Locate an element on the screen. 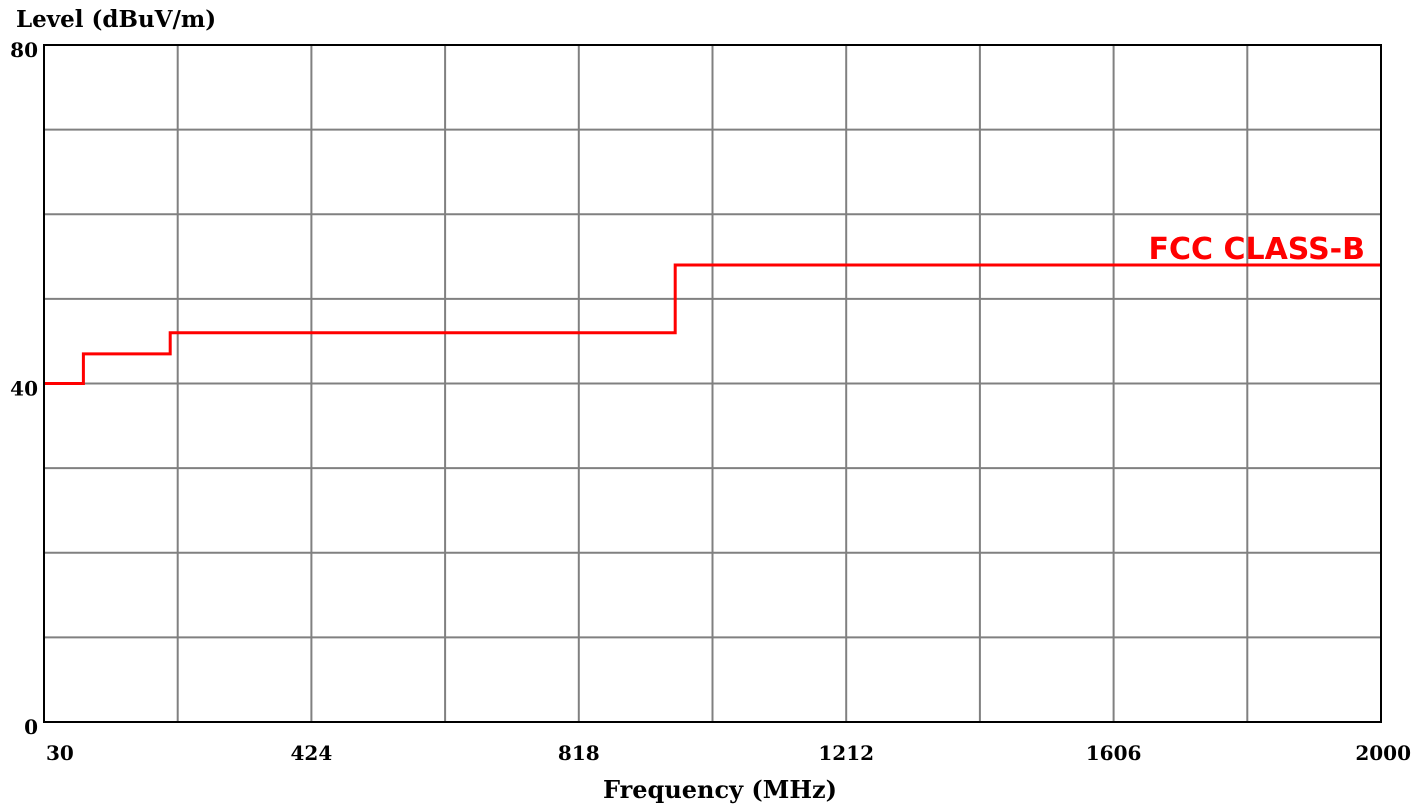  x-tick-label: 1212 is located at coordinates (846, 753).